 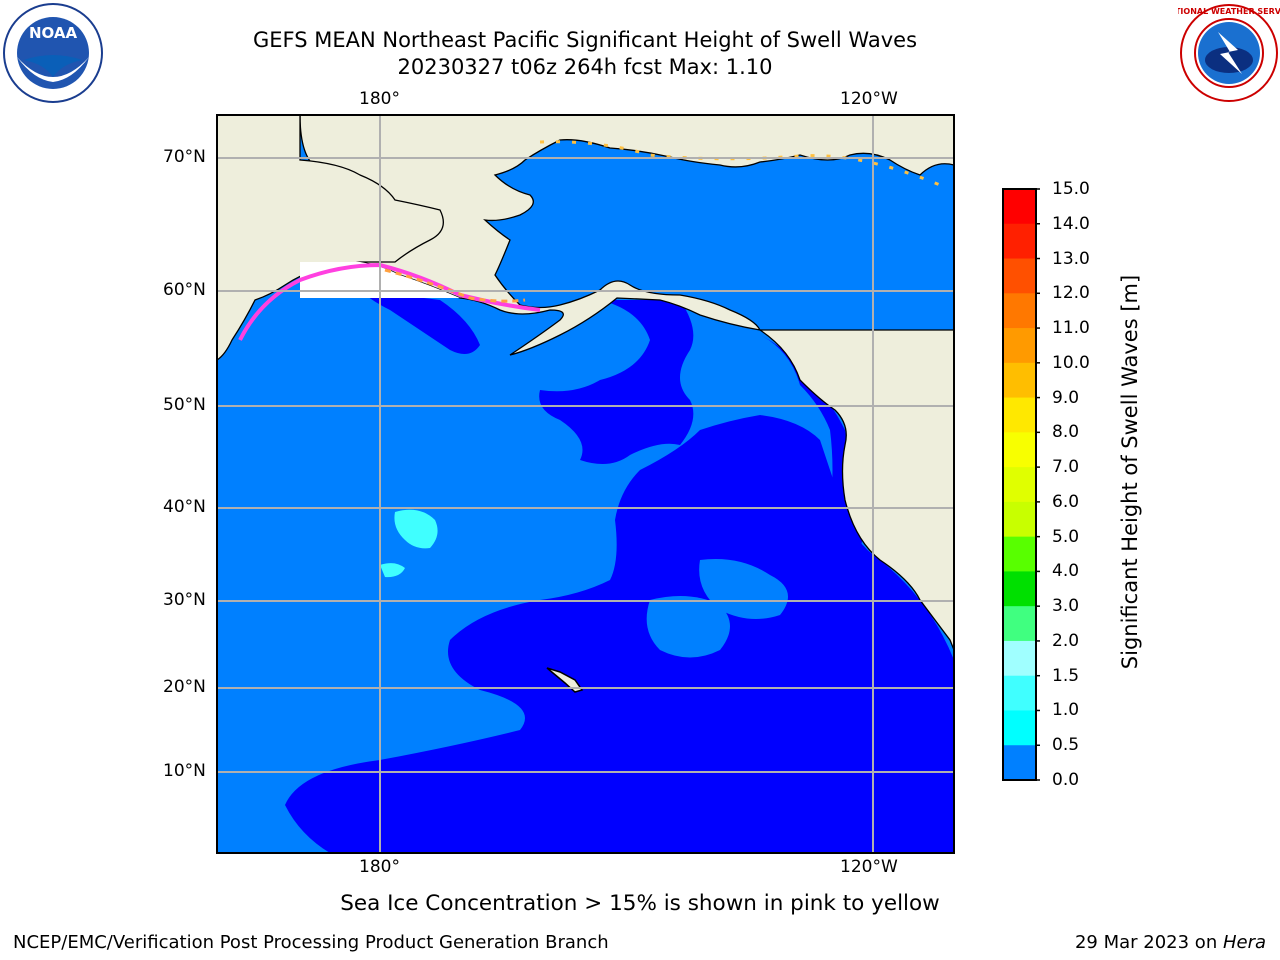 I want to click on lat-label-40n: 40°N, so click(x=184, y=507).